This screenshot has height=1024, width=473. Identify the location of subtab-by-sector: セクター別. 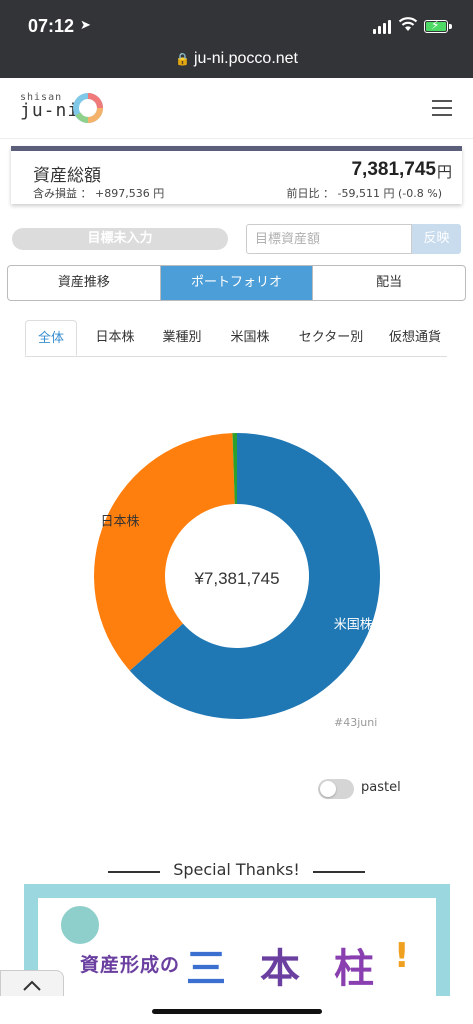
(331, 337).